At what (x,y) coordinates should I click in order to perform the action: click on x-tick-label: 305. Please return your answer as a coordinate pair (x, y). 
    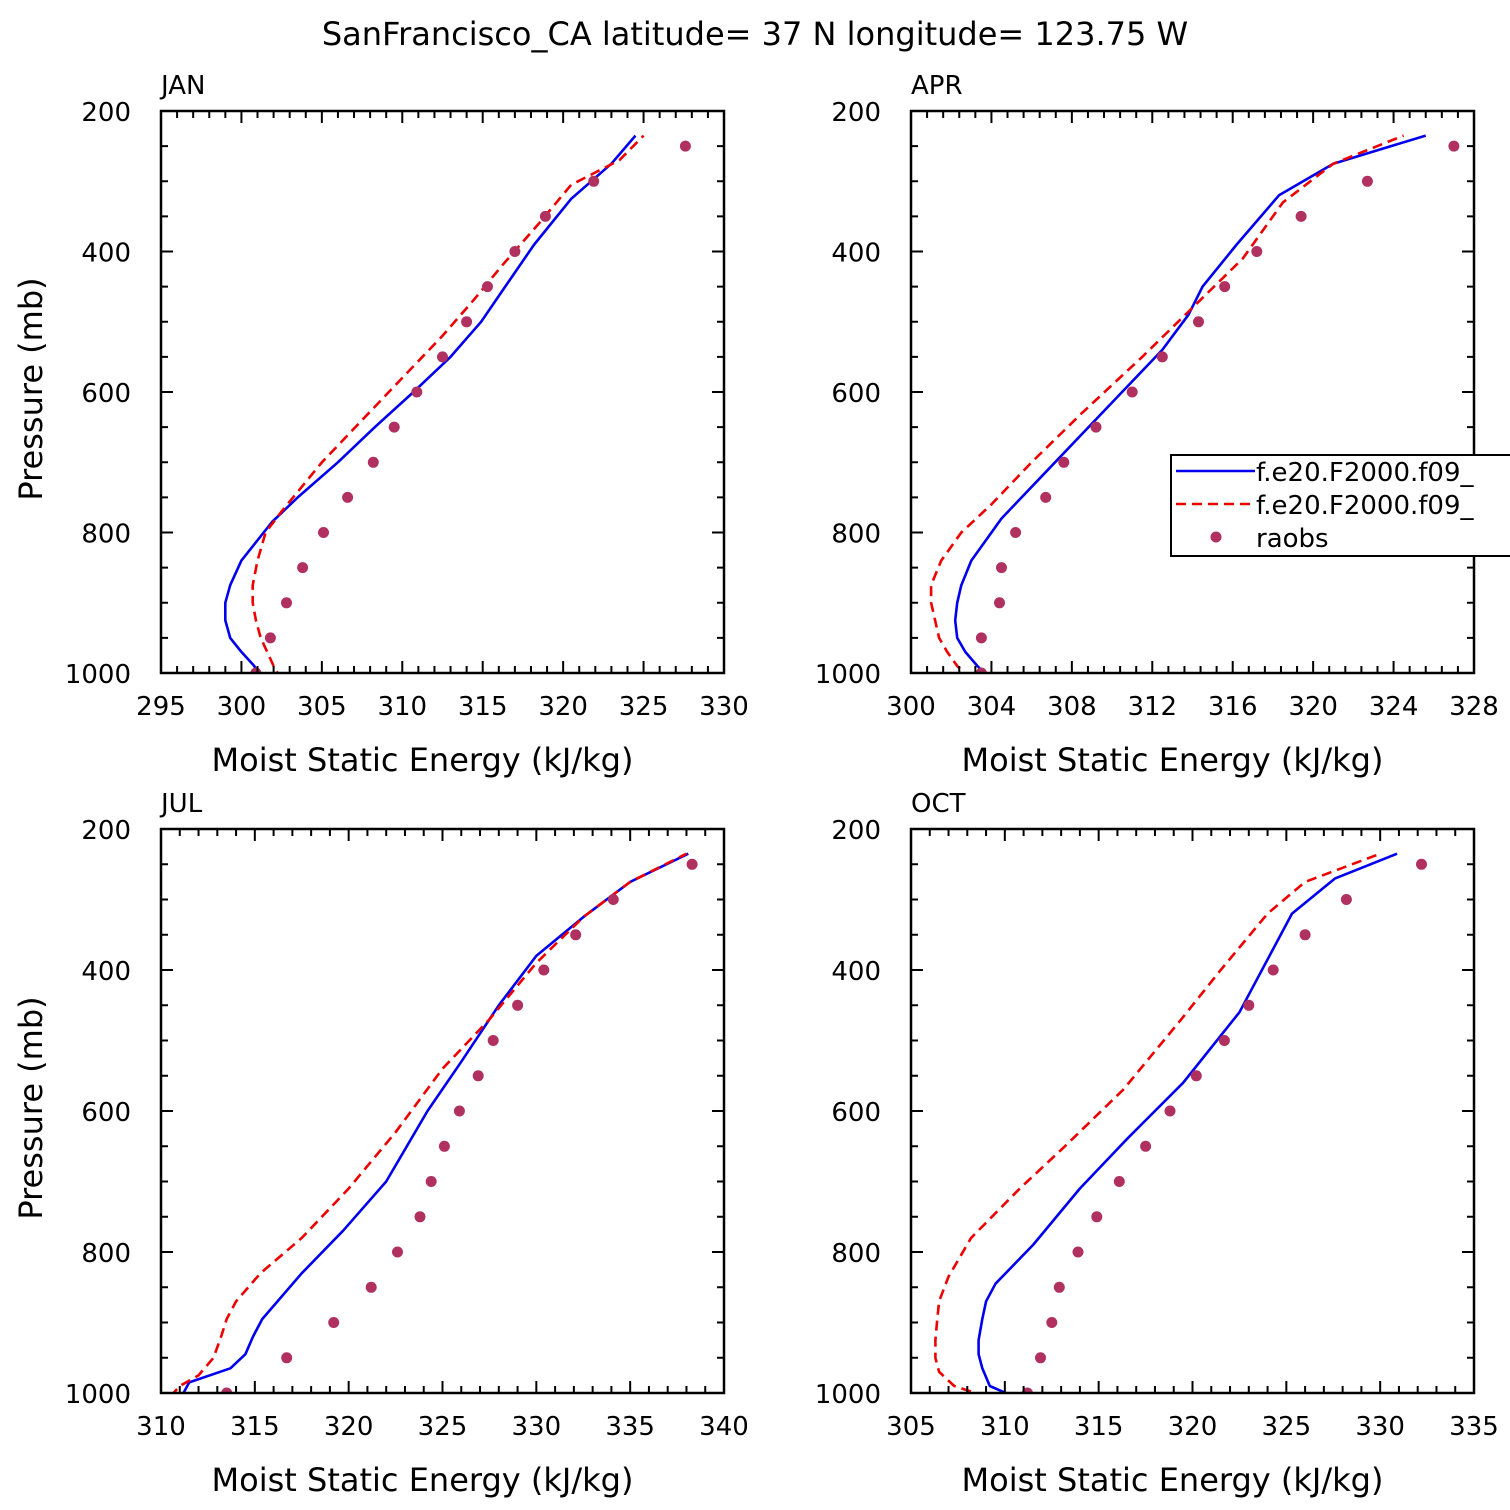
    Looking at the image, I should click on (911, 1427).